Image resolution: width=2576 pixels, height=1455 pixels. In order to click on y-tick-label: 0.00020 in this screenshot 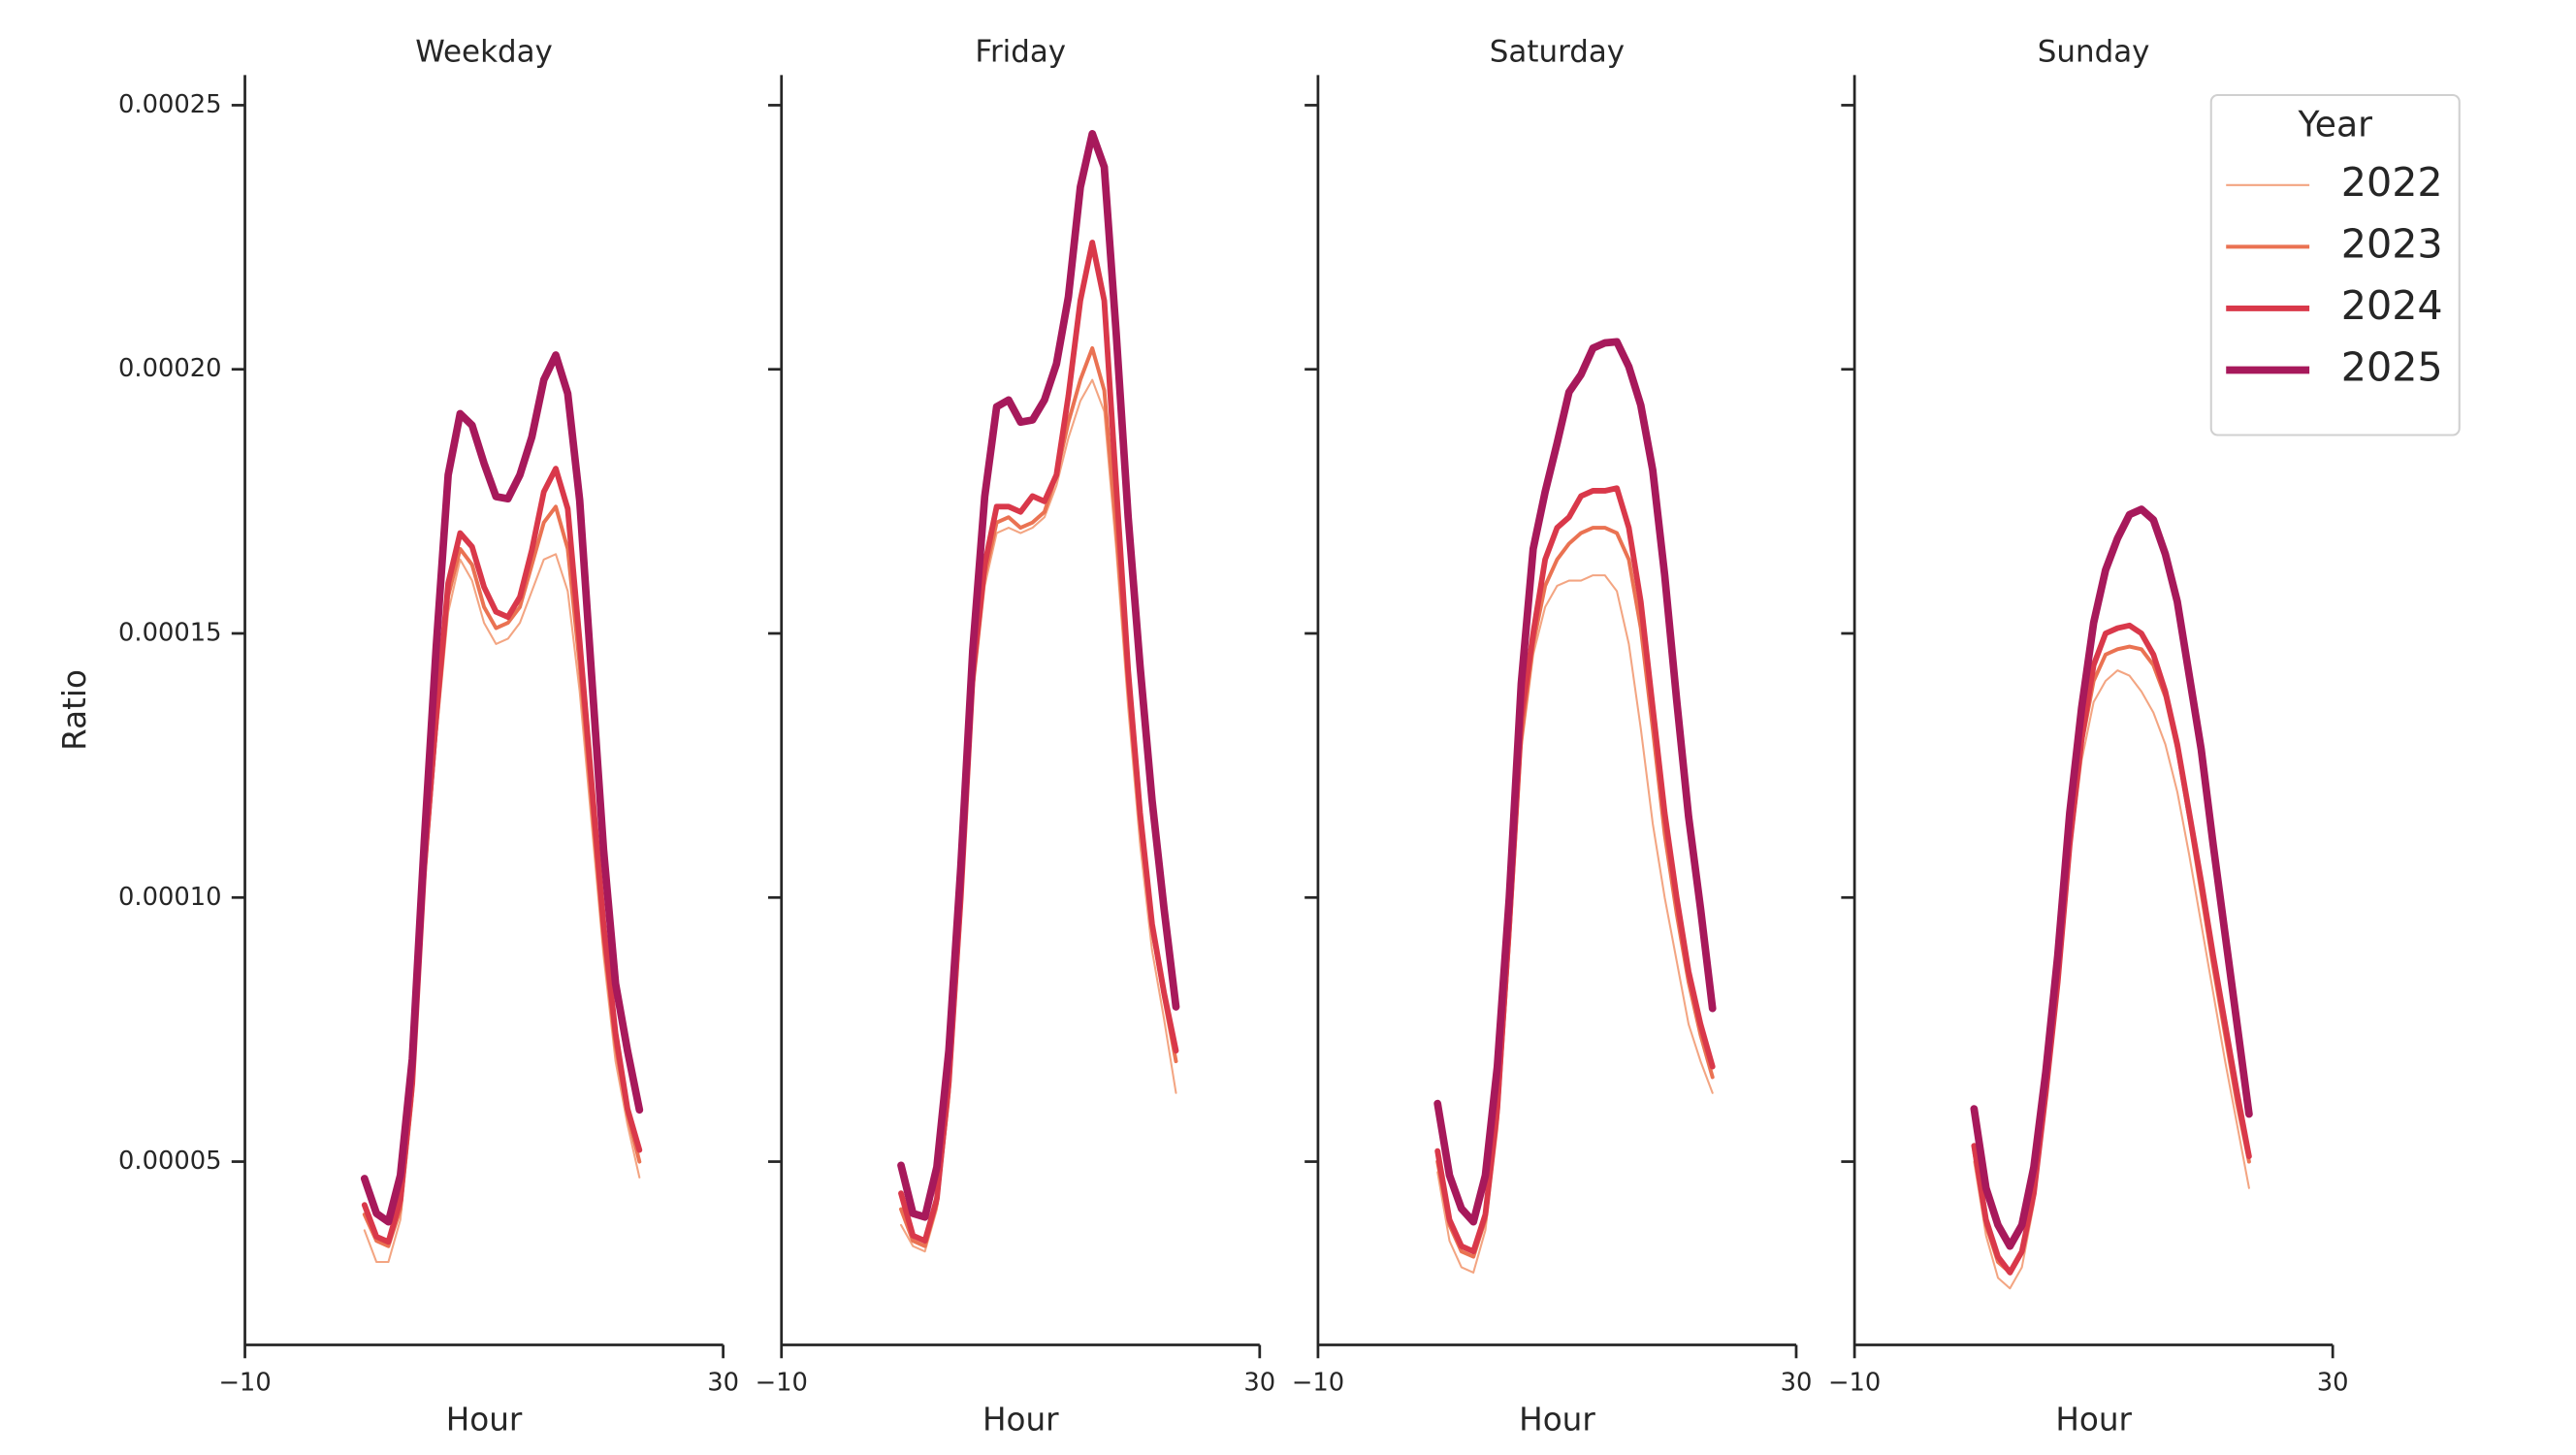, I will do `click(169, 368)`.